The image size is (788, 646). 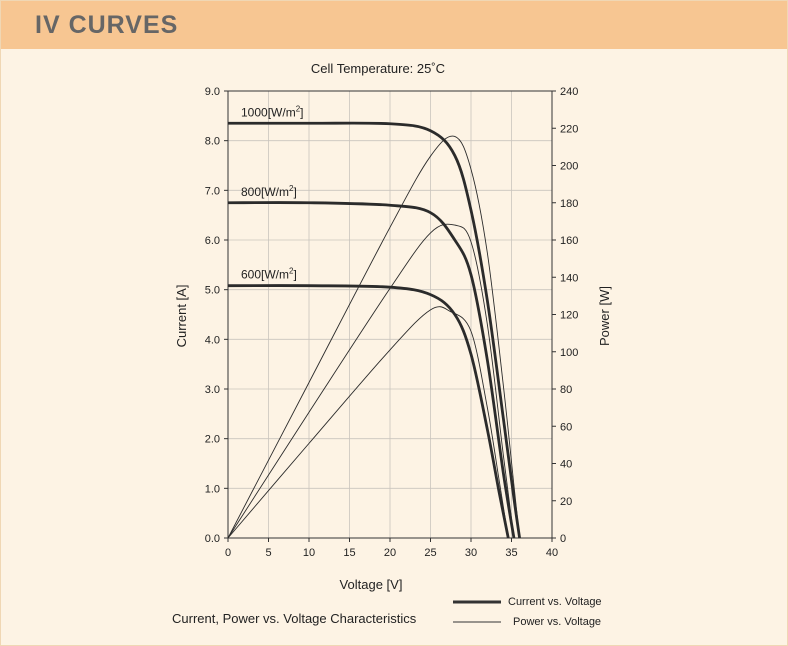 I want to click on y-left-tick-label: 2.0, so click(x=212, y=440).